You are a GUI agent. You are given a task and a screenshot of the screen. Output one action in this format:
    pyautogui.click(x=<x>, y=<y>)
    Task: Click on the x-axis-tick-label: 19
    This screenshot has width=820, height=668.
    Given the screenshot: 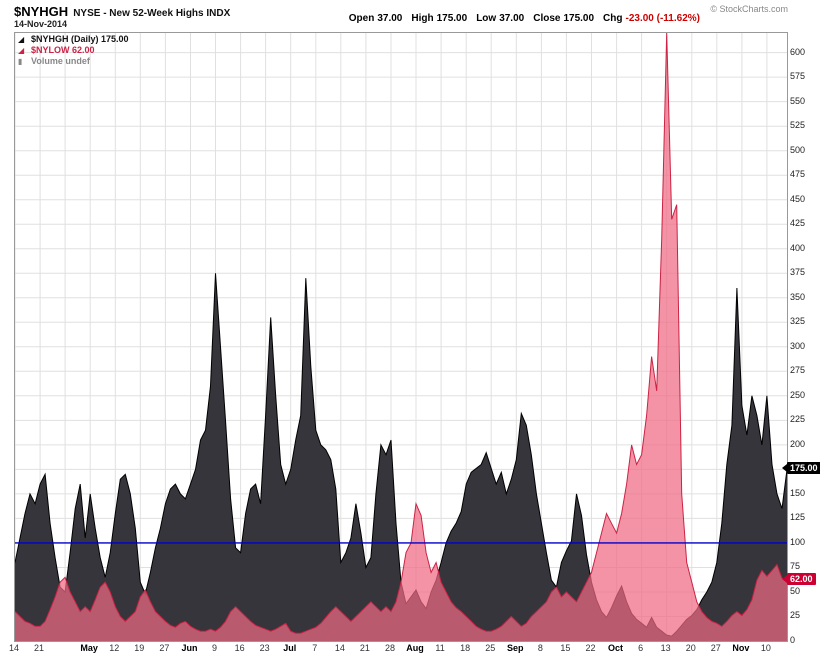 What is the action you would take?
    pyautogui.click(x=139, y=648)
    